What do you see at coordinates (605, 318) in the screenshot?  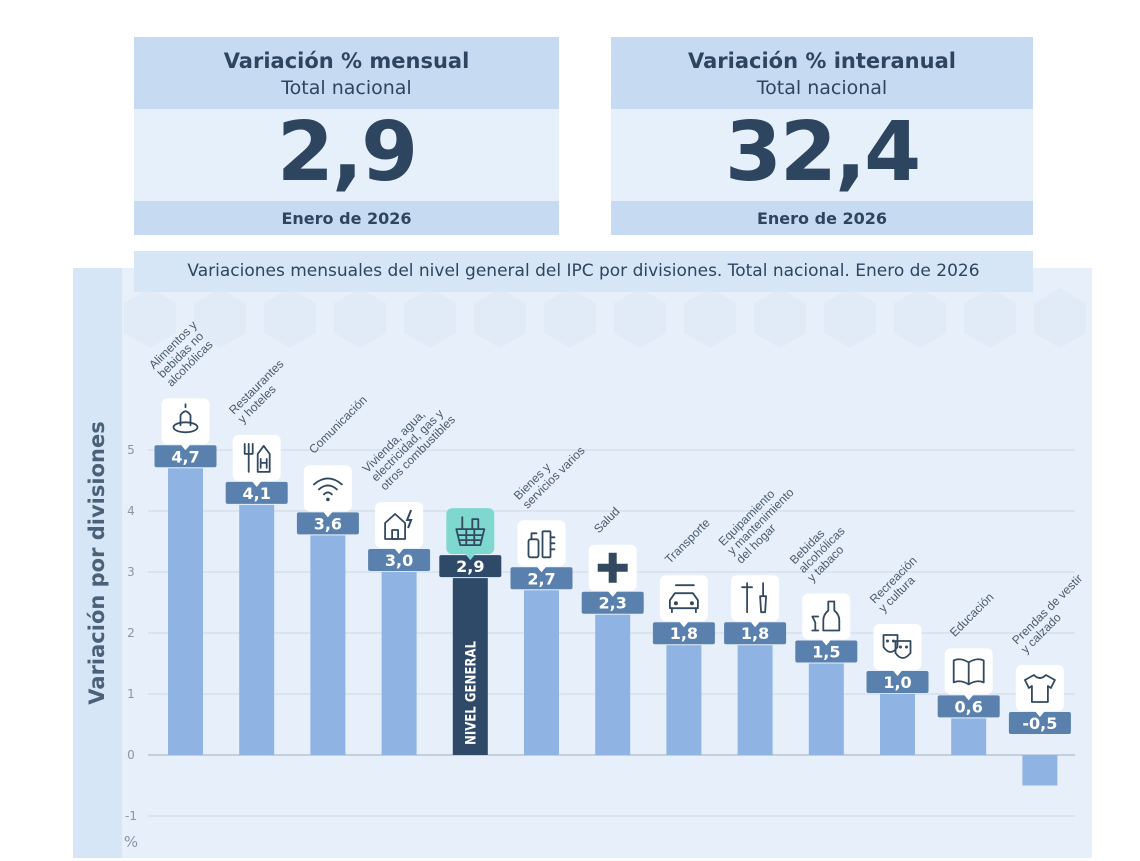 I see `background-pattern` at bounding box center [605, 318].